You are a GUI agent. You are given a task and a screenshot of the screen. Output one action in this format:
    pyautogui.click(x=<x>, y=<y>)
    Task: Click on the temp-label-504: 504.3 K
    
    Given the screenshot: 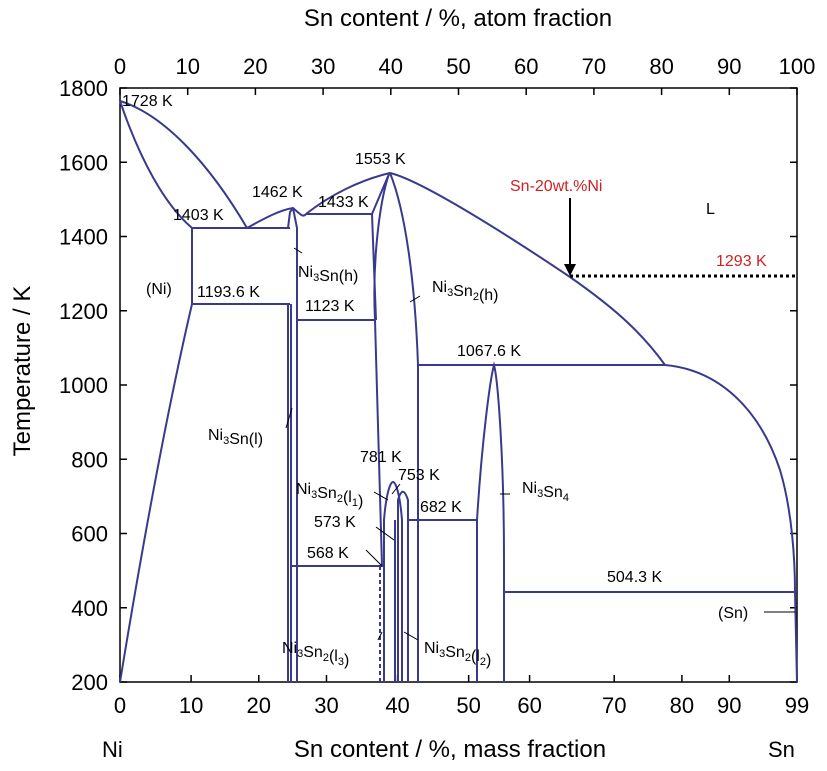 What is the action you would take?
    pyautogui.click(x=634, y=577)
    